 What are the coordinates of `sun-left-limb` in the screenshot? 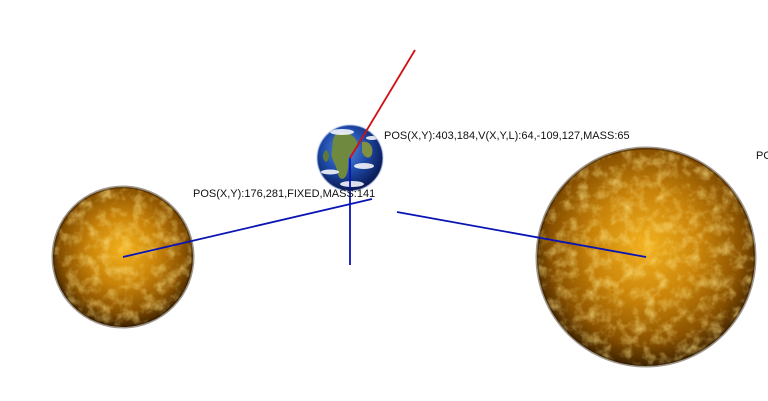 It's located at (123, 257).